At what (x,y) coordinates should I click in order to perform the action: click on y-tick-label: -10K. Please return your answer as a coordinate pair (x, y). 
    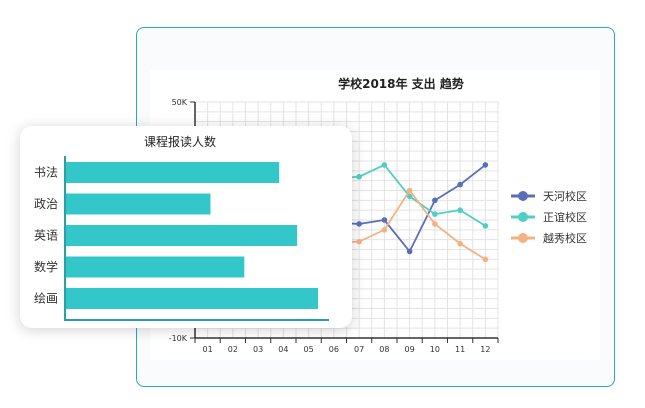
    Looking at the image, I should click on (178, 338).